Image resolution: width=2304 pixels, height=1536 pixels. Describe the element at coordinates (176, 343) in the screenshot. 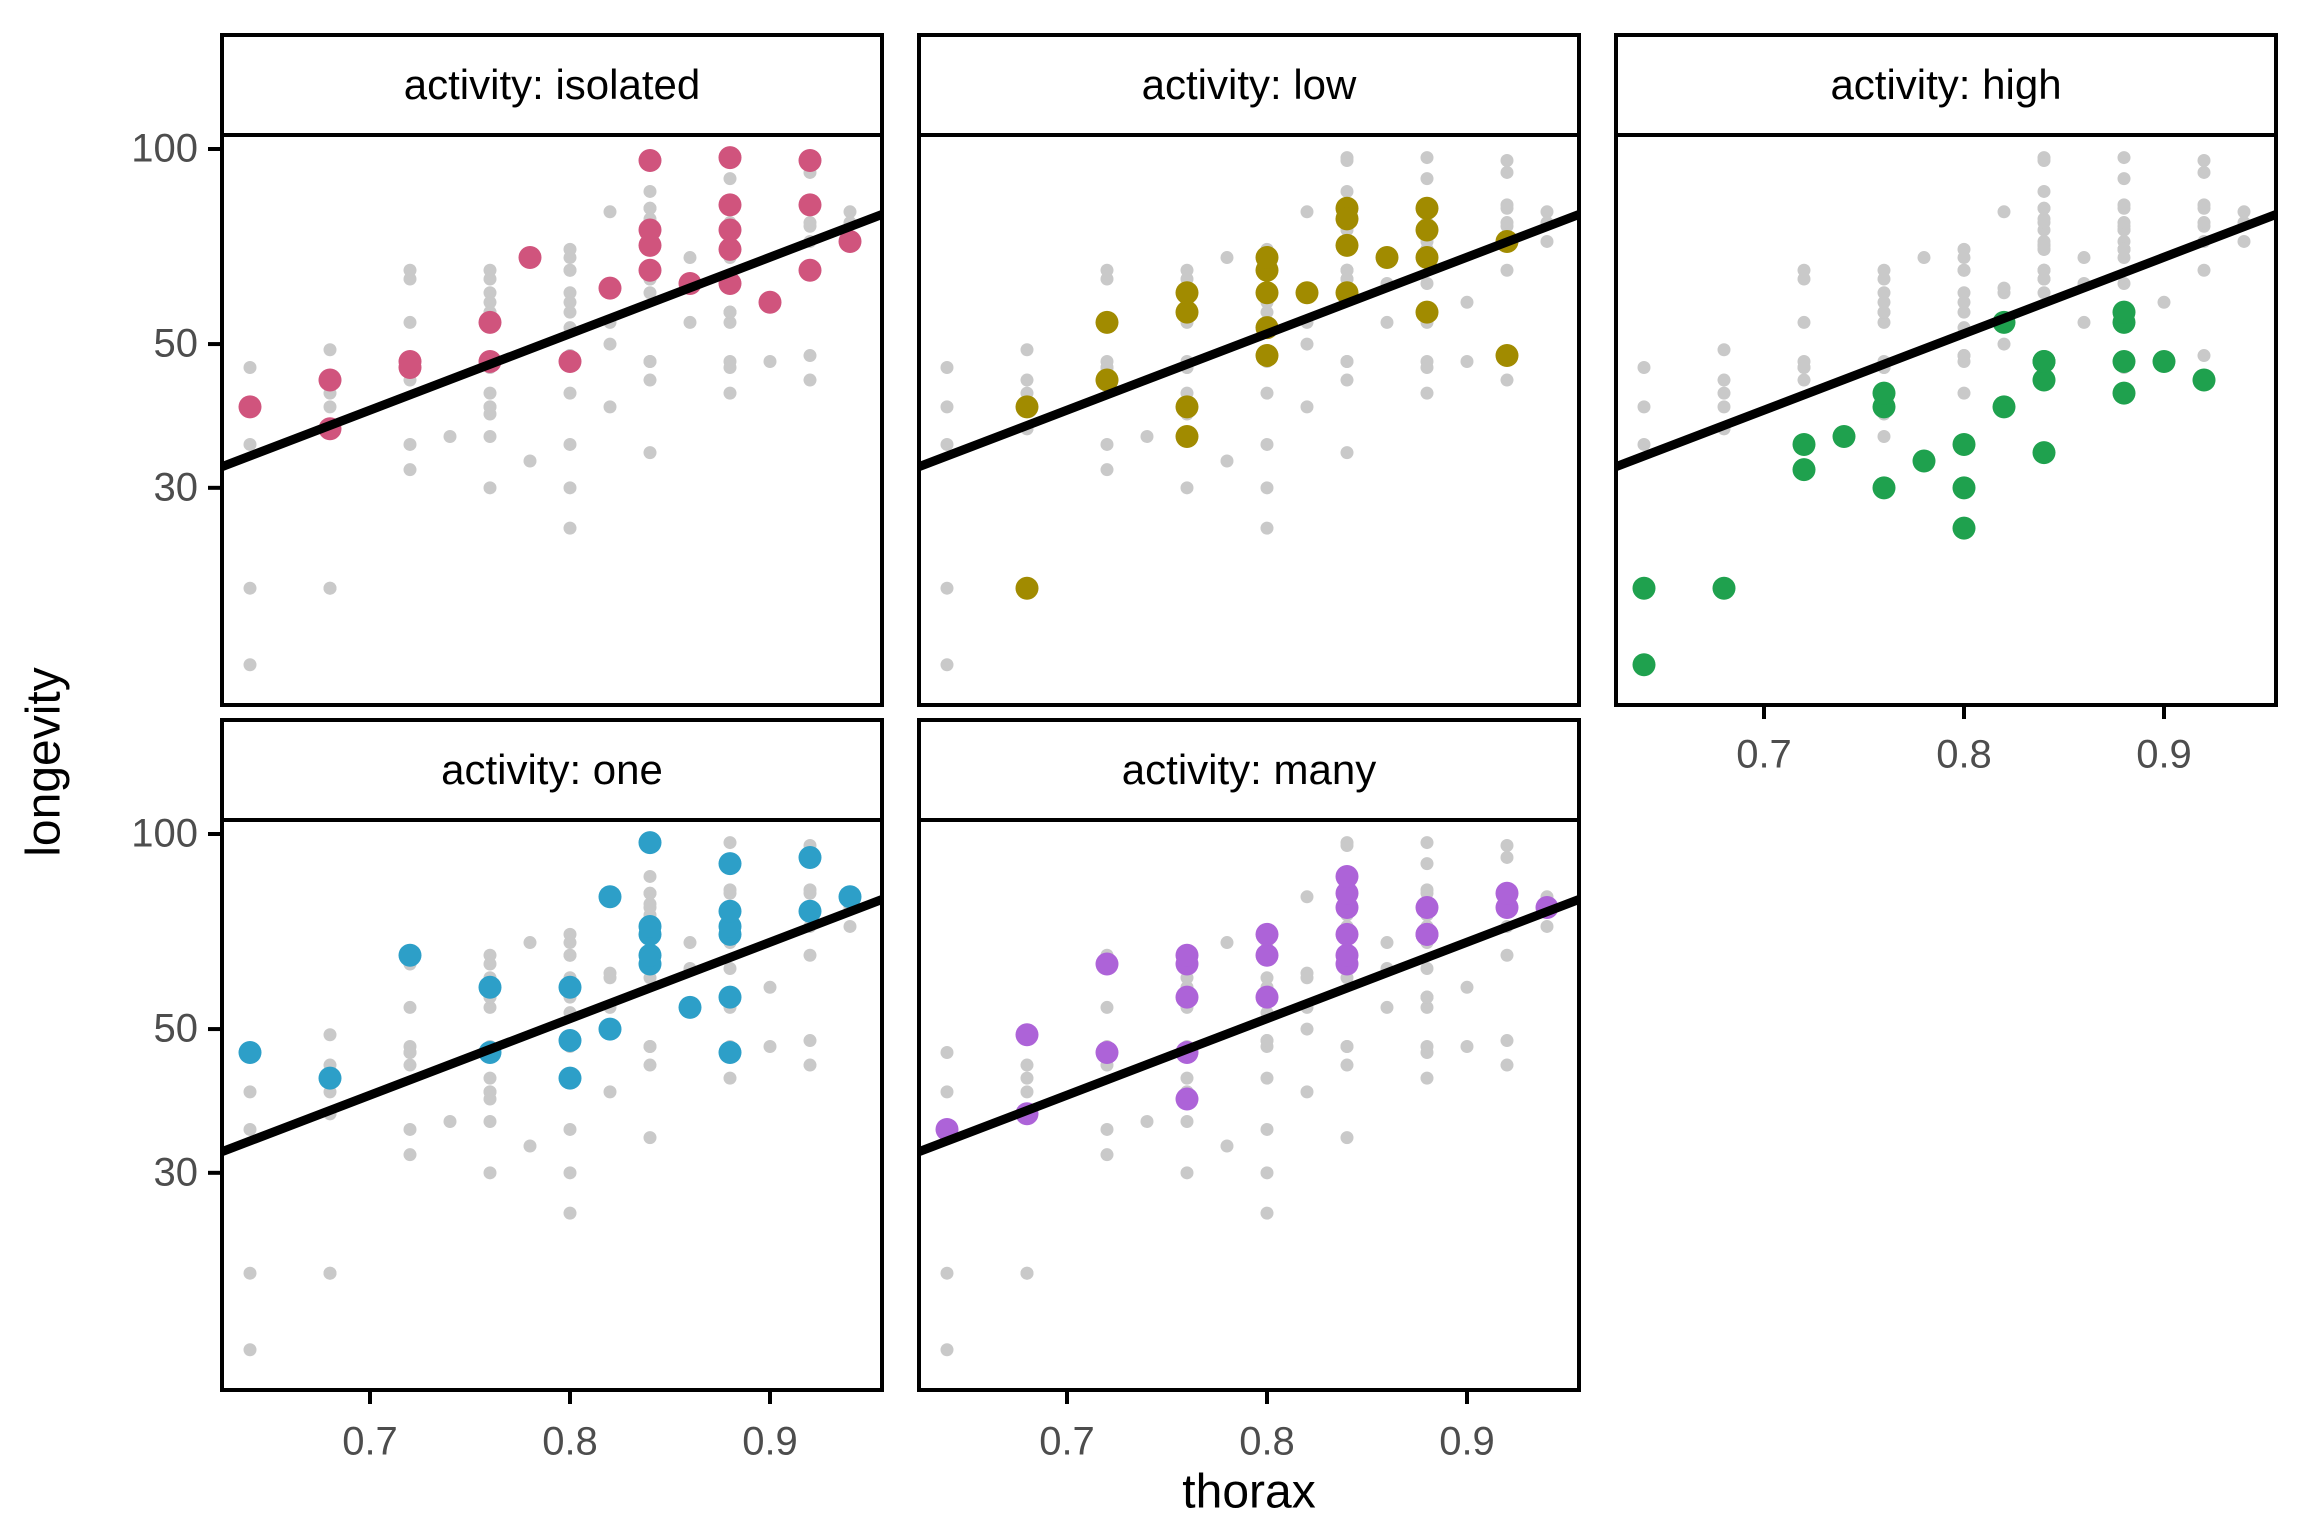

I see `y-axis-tick-label: 50` at that location.